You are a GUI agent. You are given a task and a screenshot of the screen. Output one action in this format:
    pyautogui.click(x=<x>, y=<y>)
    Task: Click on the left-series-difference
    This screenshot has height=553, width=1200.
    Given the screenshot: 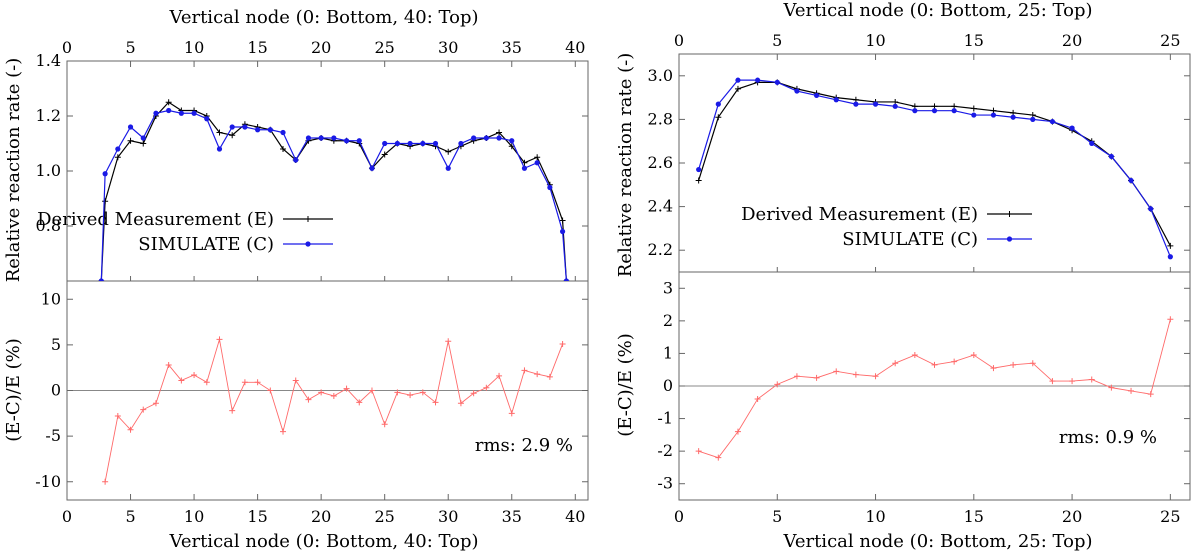 What is the action you would take?
    pyautogui.click(x=334, y=410)
    